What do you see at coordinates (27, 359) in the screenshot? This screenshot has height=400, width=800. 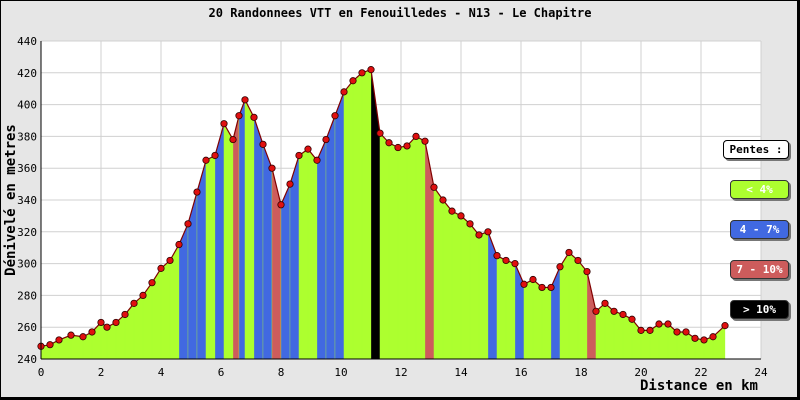 I see `y-tick-label: 240` at bounding box center [27, 359].